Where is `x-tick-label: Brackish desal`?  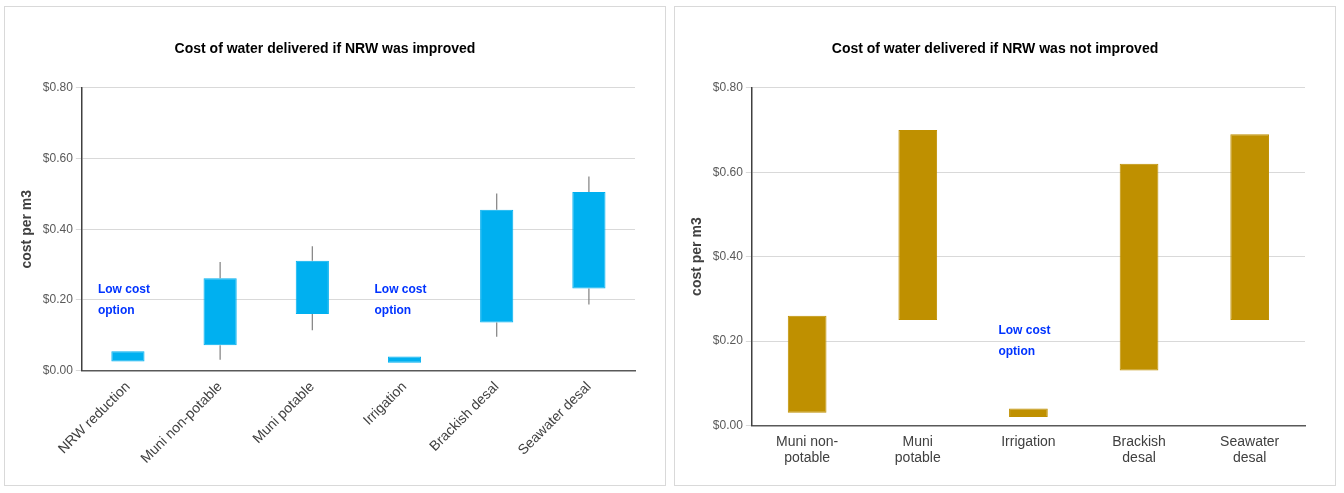
x-tick-label: Brackish desal is located at coordinates (1139, 449).